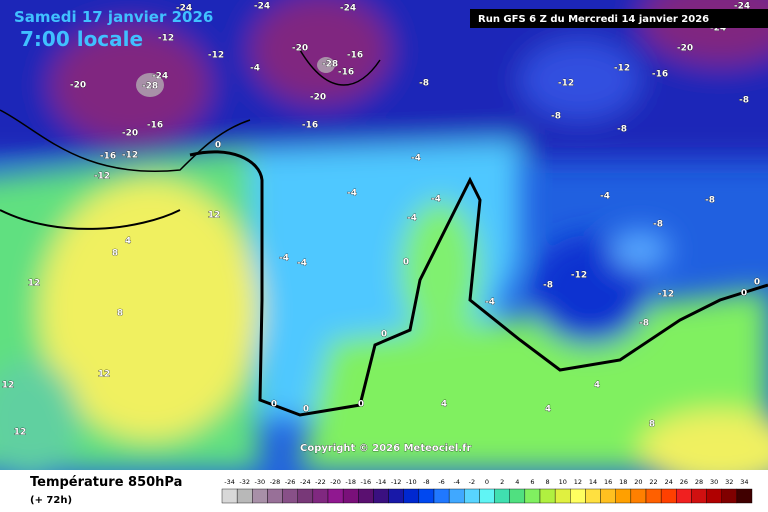 Image resolution: width=768 pixels, height=512 pixels. I want to click on scale-label: -18, so click(350, 482).